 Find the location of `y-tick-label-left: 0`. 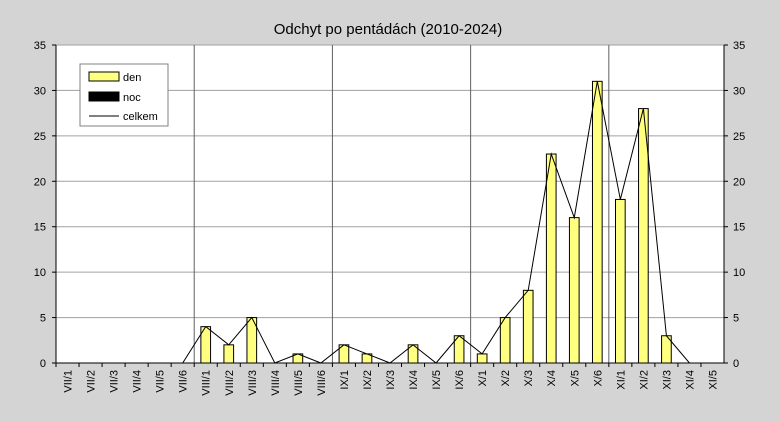

y-tick-label-left: 0 is located at coordinates (43, 364).